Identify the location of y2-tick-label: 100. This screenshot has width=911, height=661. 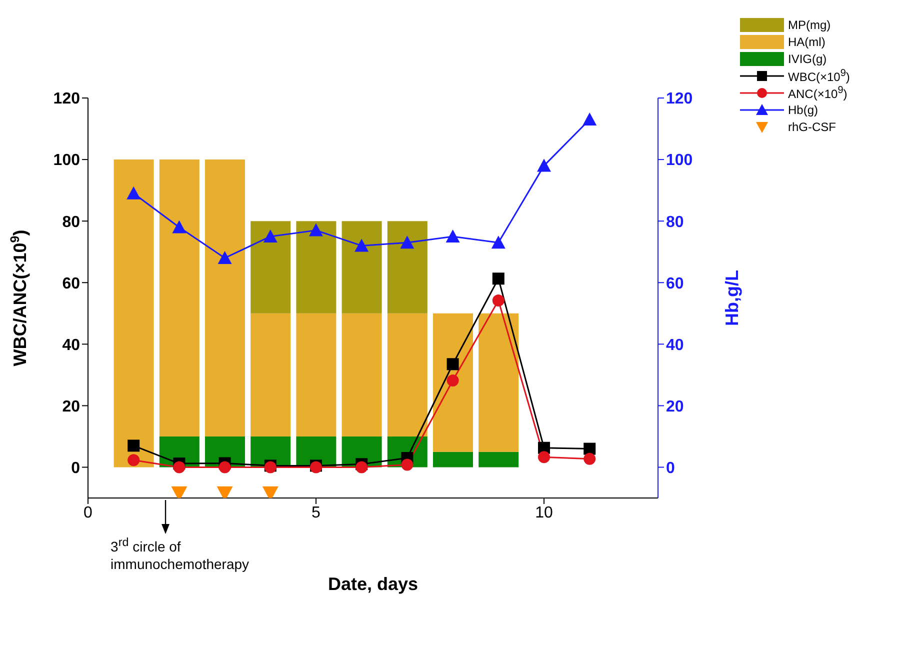
(679, 161).